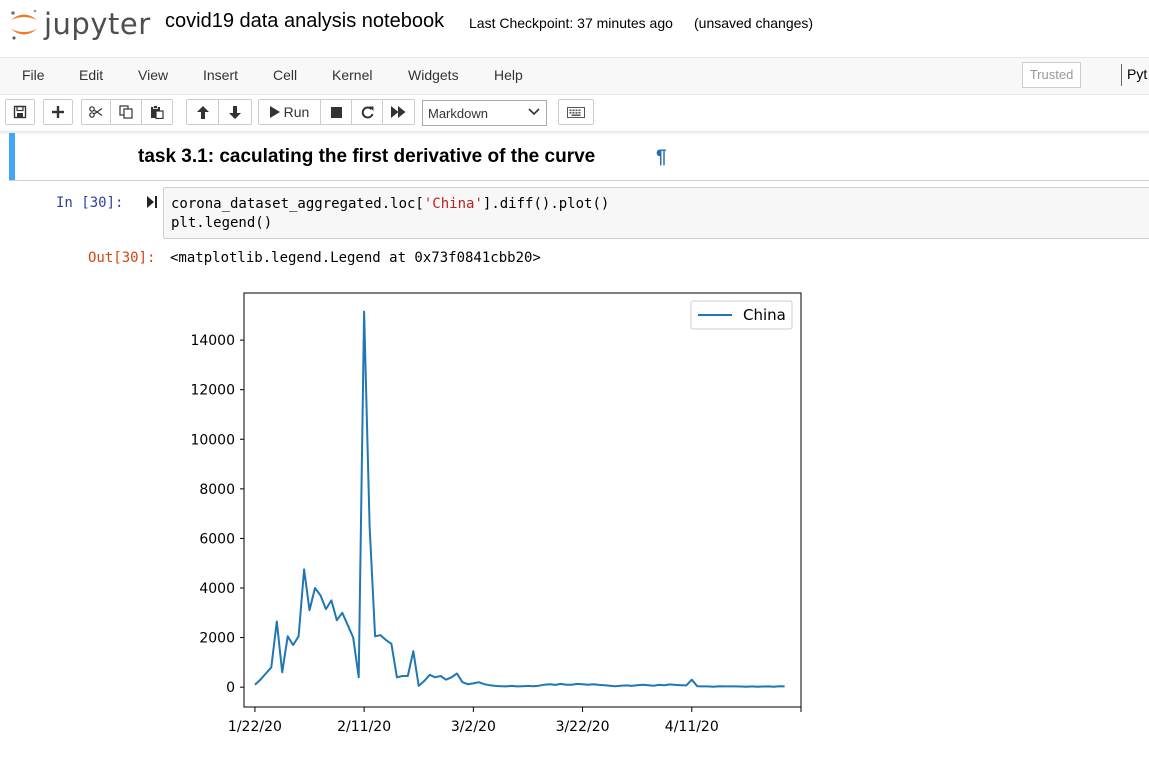 The image size is (1149, 763). I want to click on save-status: (unsaved changes), so click(754, 23).